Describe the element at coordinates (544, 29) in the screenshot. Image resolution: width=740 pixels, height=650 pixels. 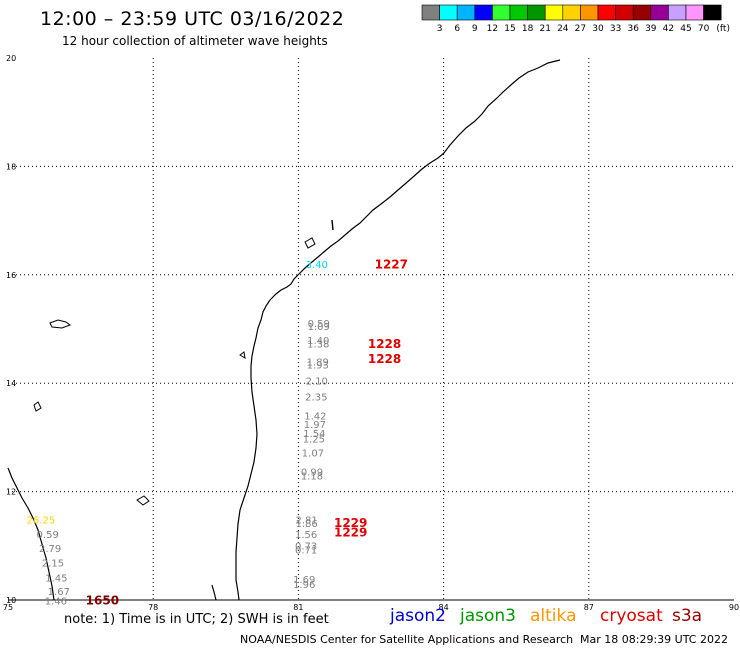
I see `legend-tick-label: 21` at that location.